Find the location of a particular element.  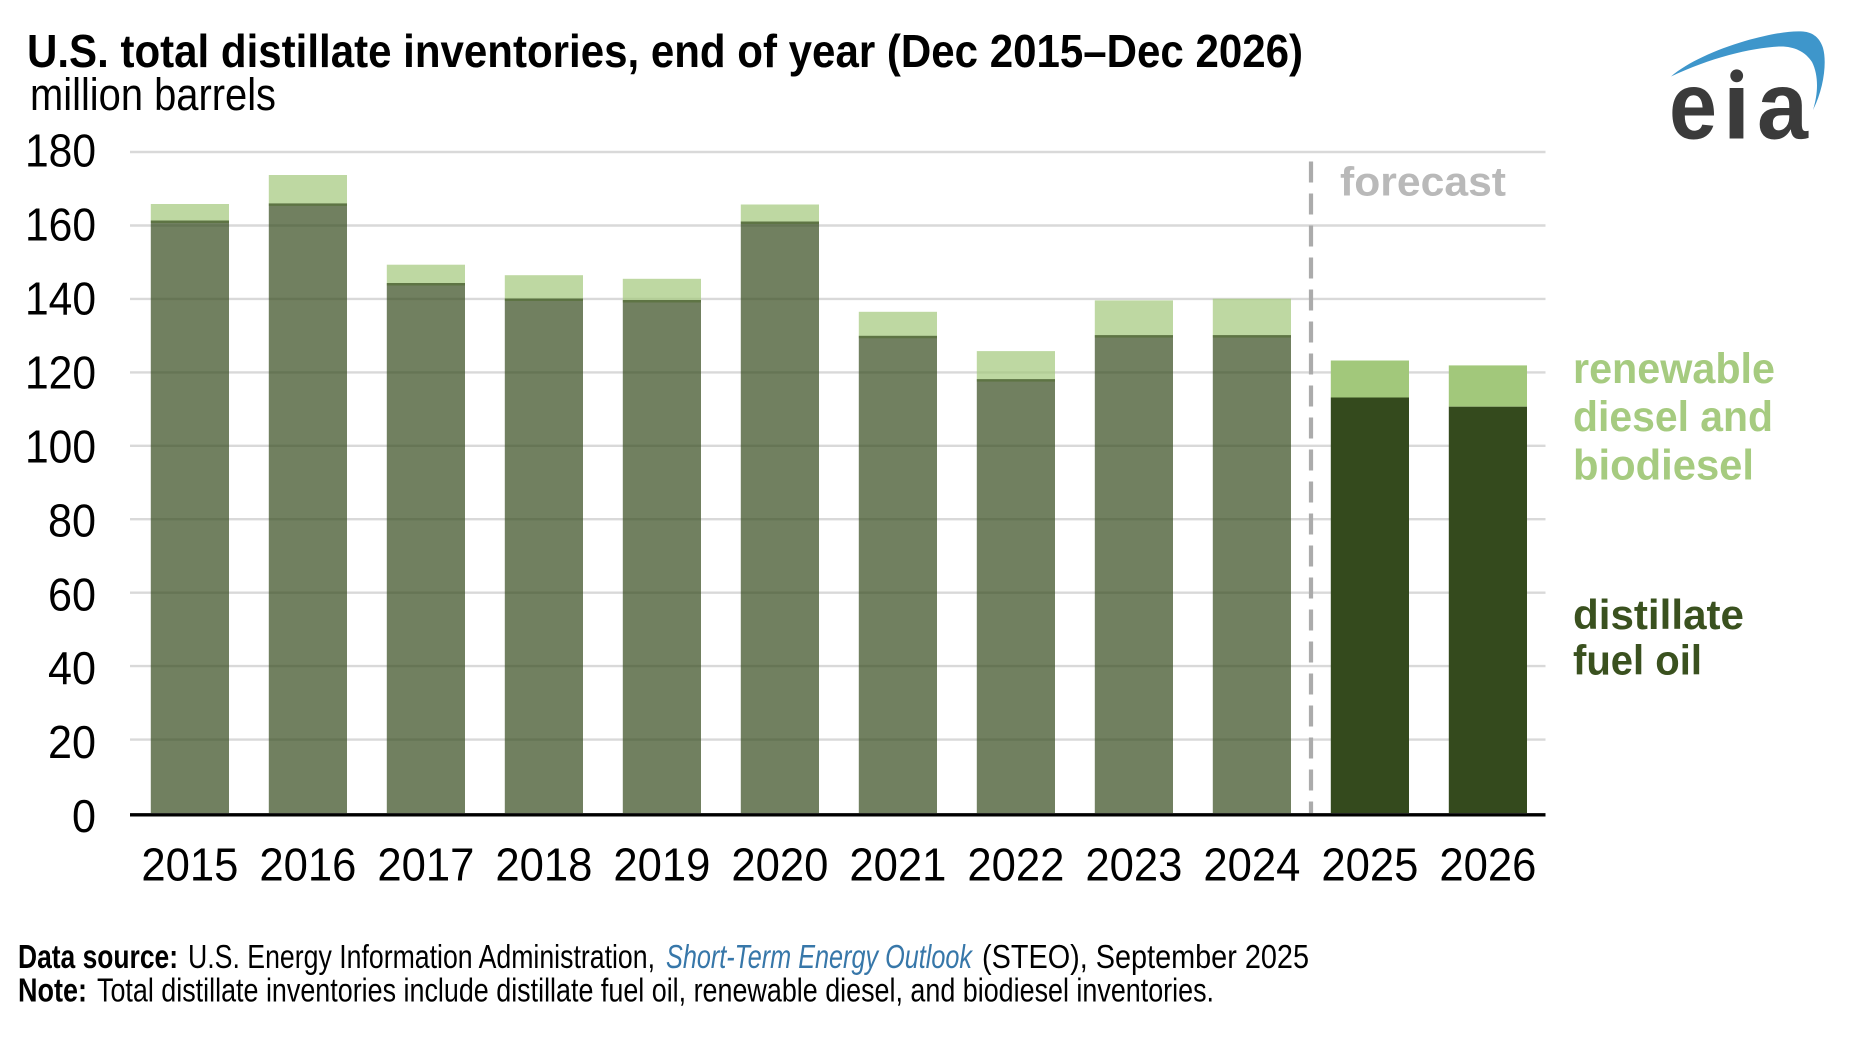

svg-text: e is located at coordinates (1693, 106).